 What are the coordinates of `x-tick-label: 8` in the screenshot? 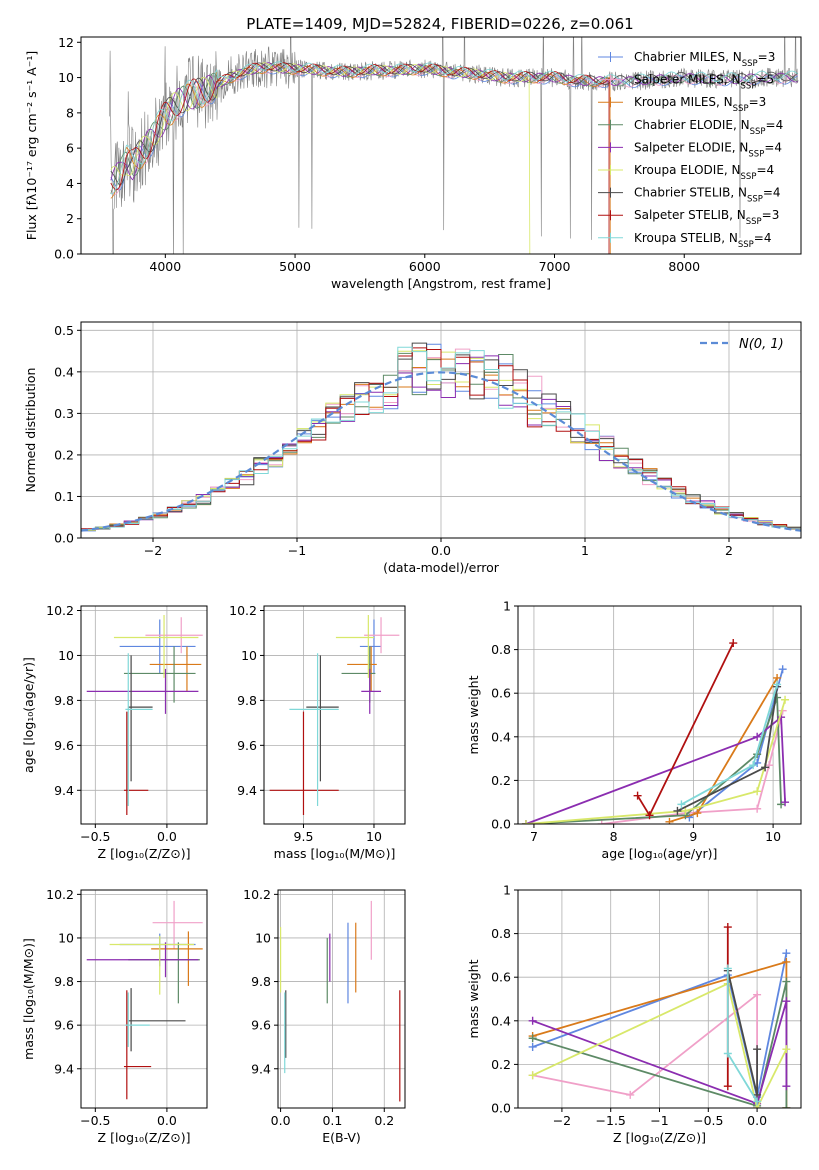 It's located at (614, 836).